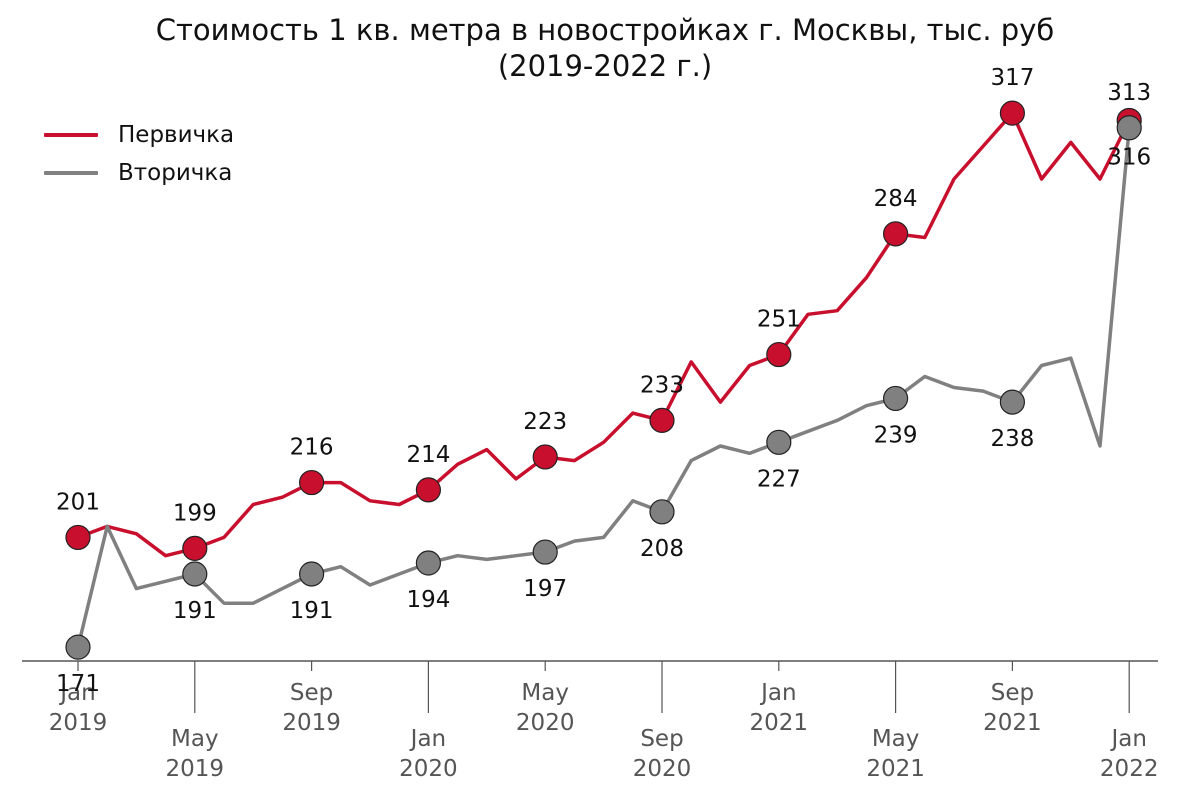  What do you see at coordinates (195, 513) in the screenshot?
I see `data-label-primary: 199` at bounding box center [195, 513].